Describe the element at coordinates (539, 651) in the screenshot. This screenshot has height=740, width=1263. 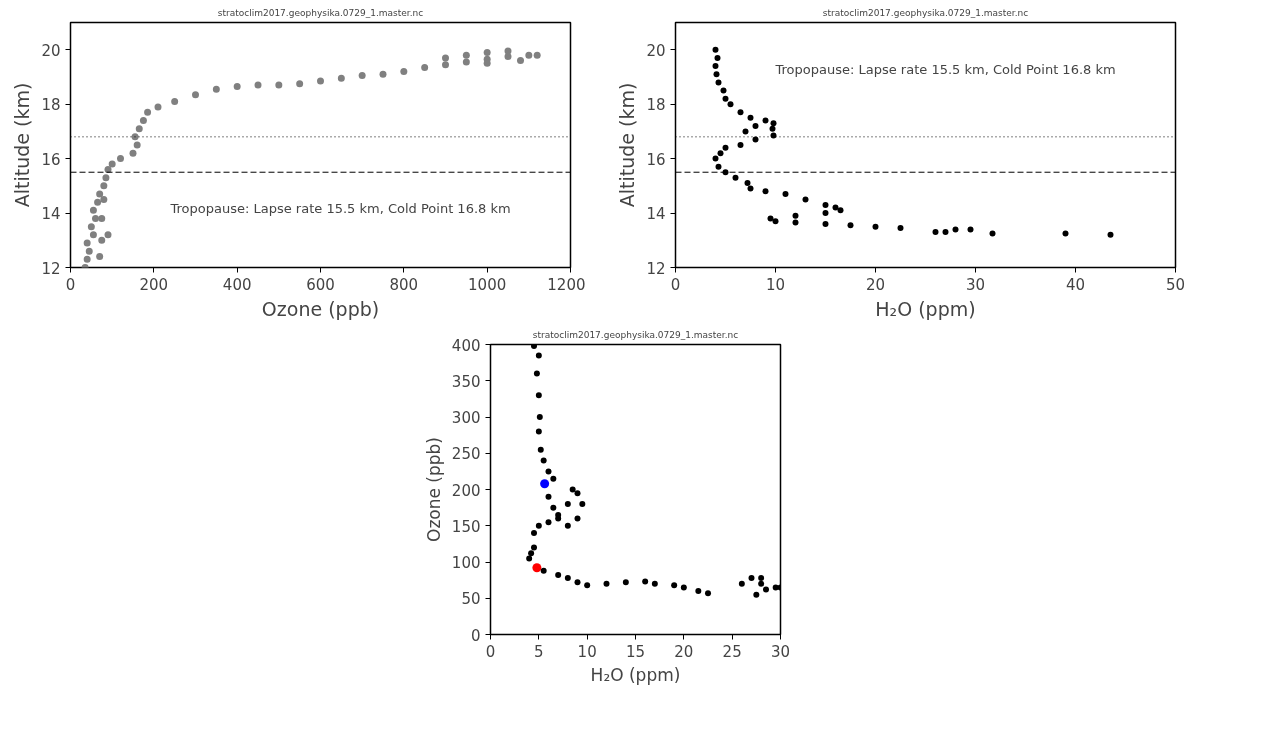
I see `x-tick-label: 5` at that location.